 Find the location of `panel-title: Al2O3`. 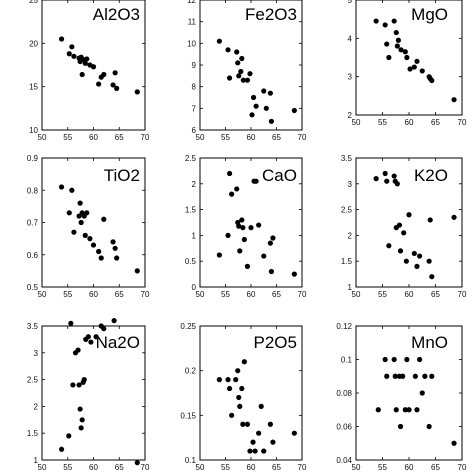

panel-title: Al2O3 is located at coordinates (116, 14).